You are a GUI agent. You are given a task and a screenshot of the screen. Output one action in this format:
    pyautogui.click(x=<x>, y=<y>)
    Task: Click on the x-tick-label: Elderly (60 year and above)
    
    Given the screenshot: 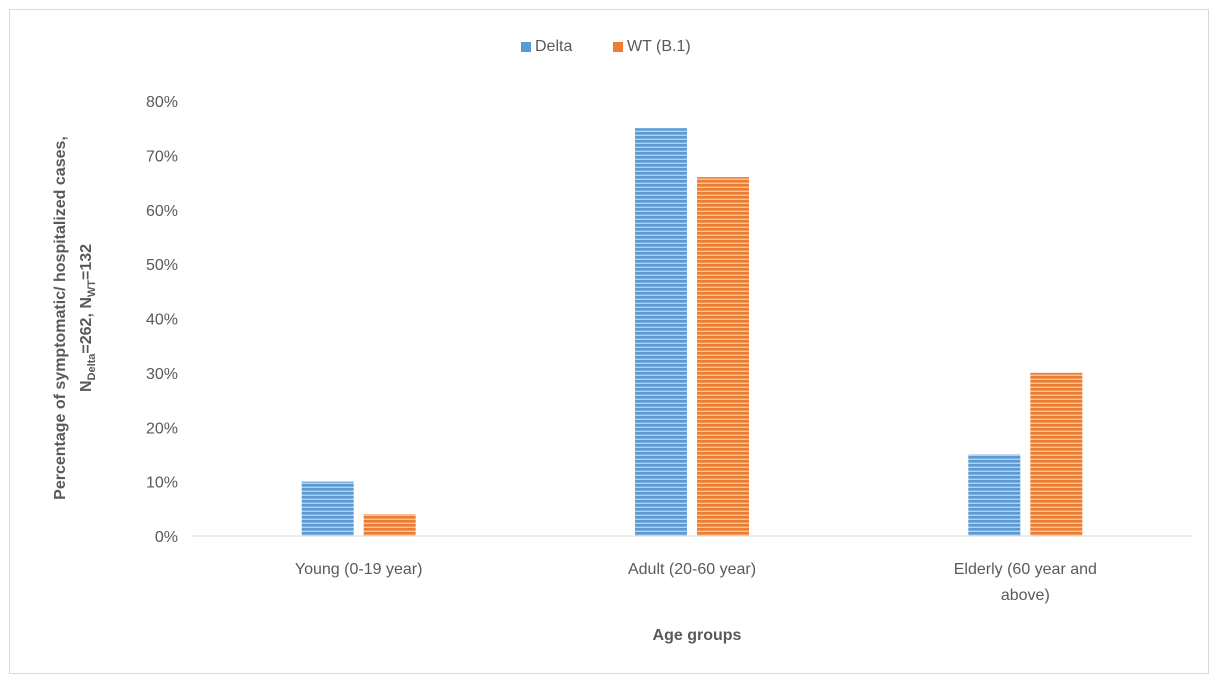 What is the action you would take?
    pyautogui.click(x=1025, y=582)
    